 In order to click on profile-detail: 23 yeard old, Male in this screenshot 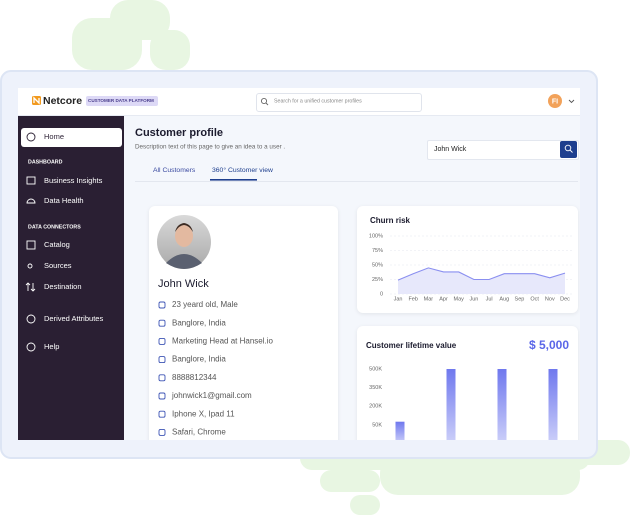, I will do `click(205, 304)`.